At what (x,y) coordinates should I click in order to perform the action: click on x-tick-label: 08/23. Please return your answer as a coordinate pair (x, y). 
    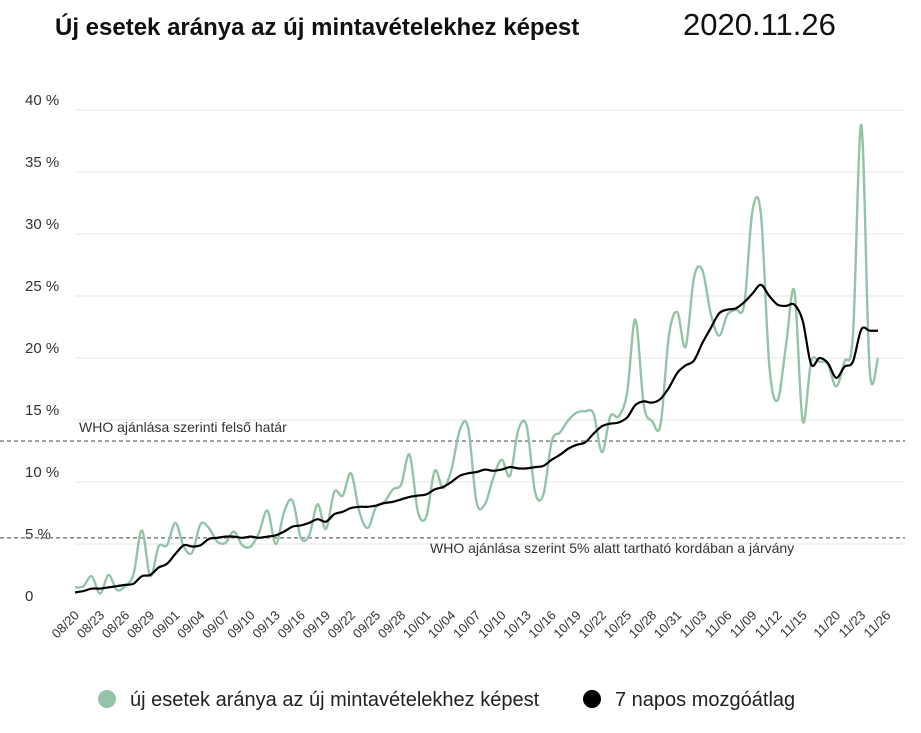
    Looking at the image, I should click on (91, 625).